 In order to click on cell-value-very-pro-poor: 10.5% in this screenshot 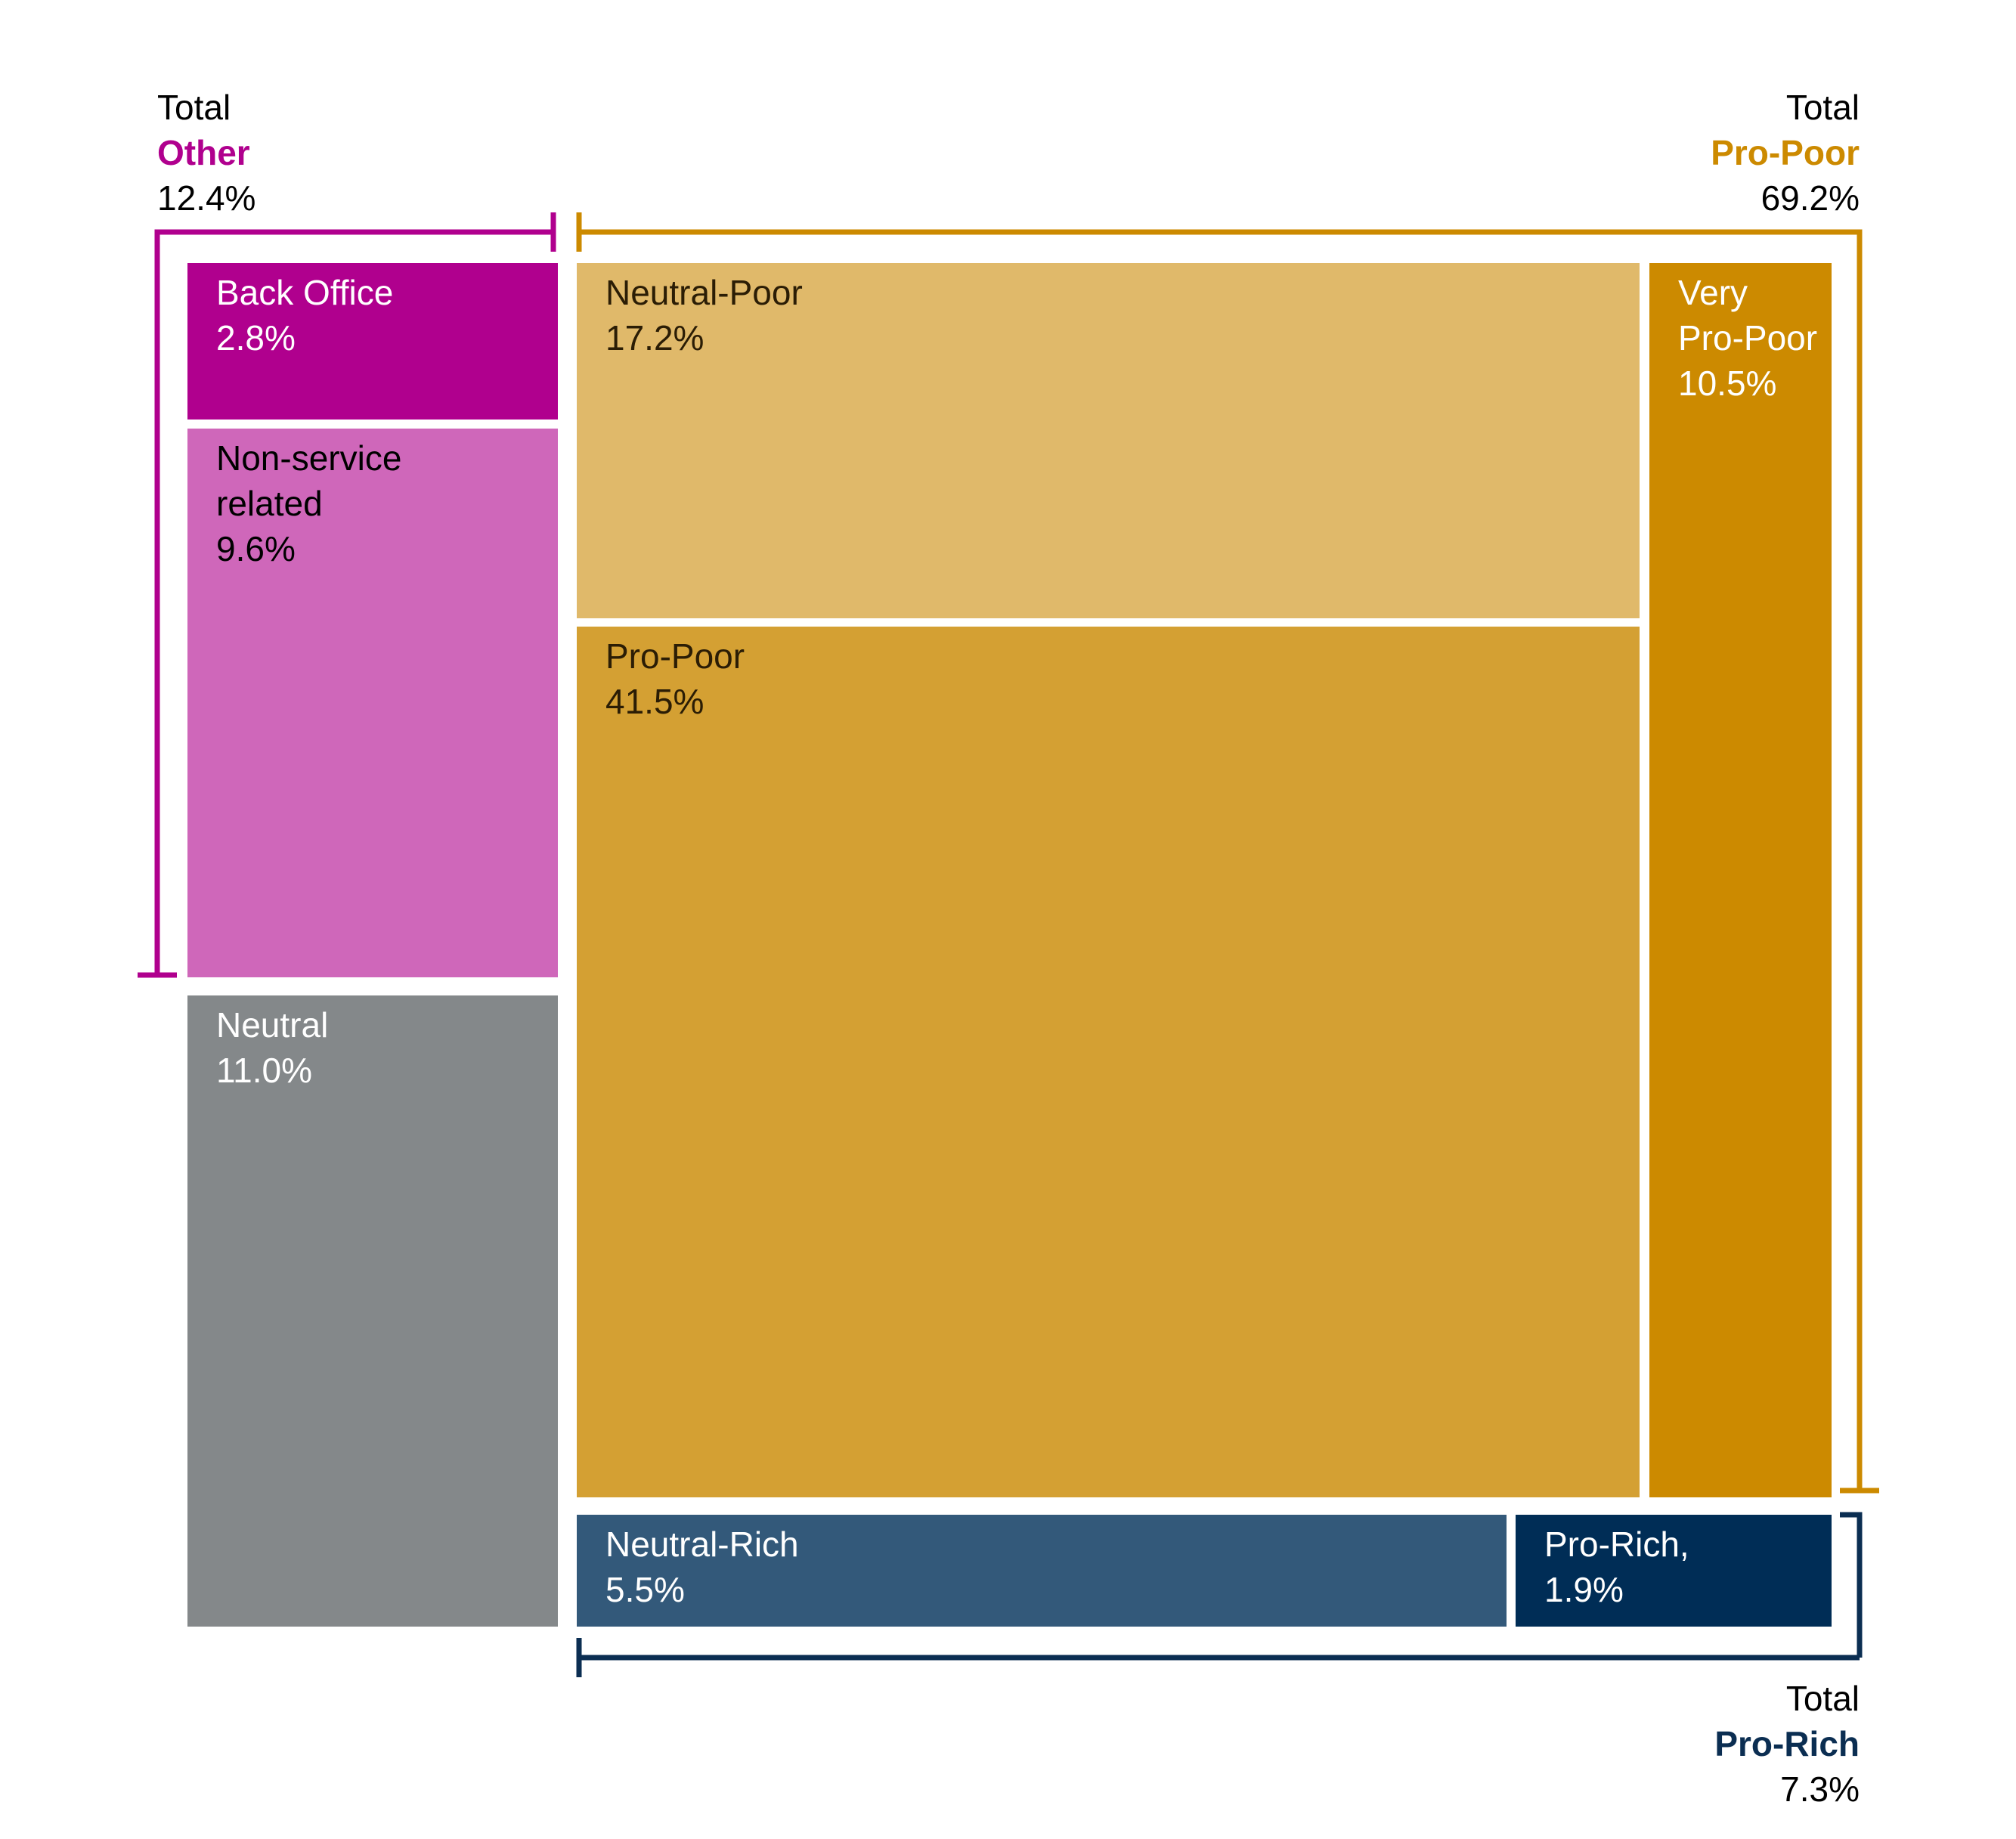, I will do `click(1727, 383)`.